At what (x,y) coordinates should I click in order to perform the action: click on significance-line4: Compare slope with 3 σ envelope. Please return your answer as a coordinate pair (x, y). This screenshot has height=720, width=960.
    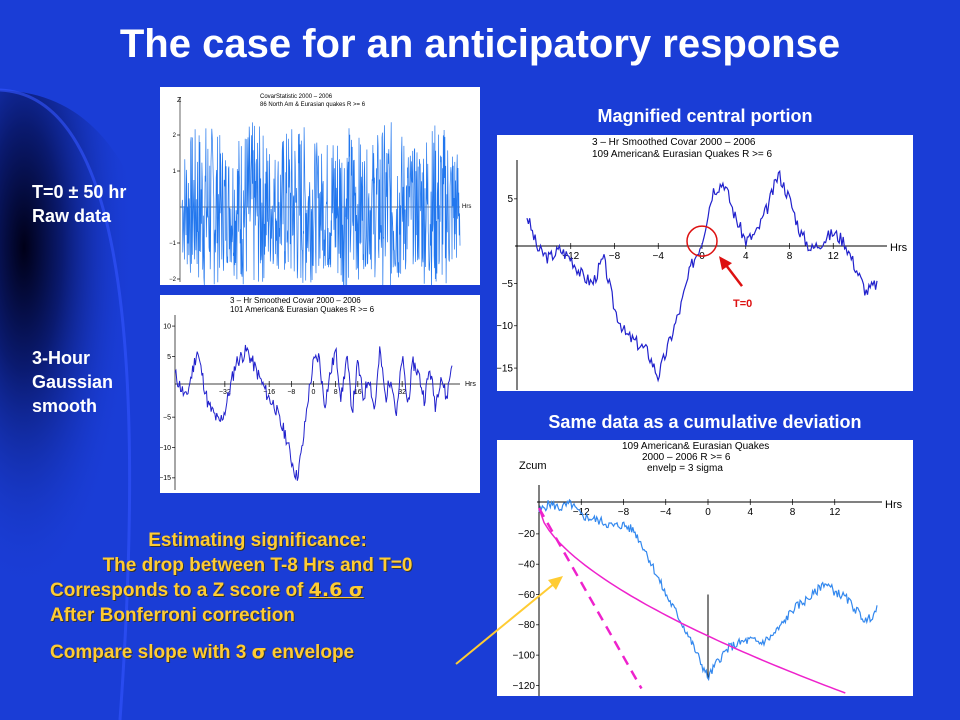
    Looking at the image, I should click on (257, 652).